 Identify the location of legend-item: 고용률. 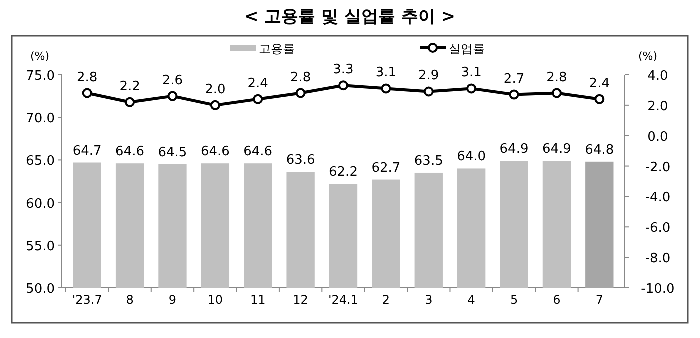
(262, 49).